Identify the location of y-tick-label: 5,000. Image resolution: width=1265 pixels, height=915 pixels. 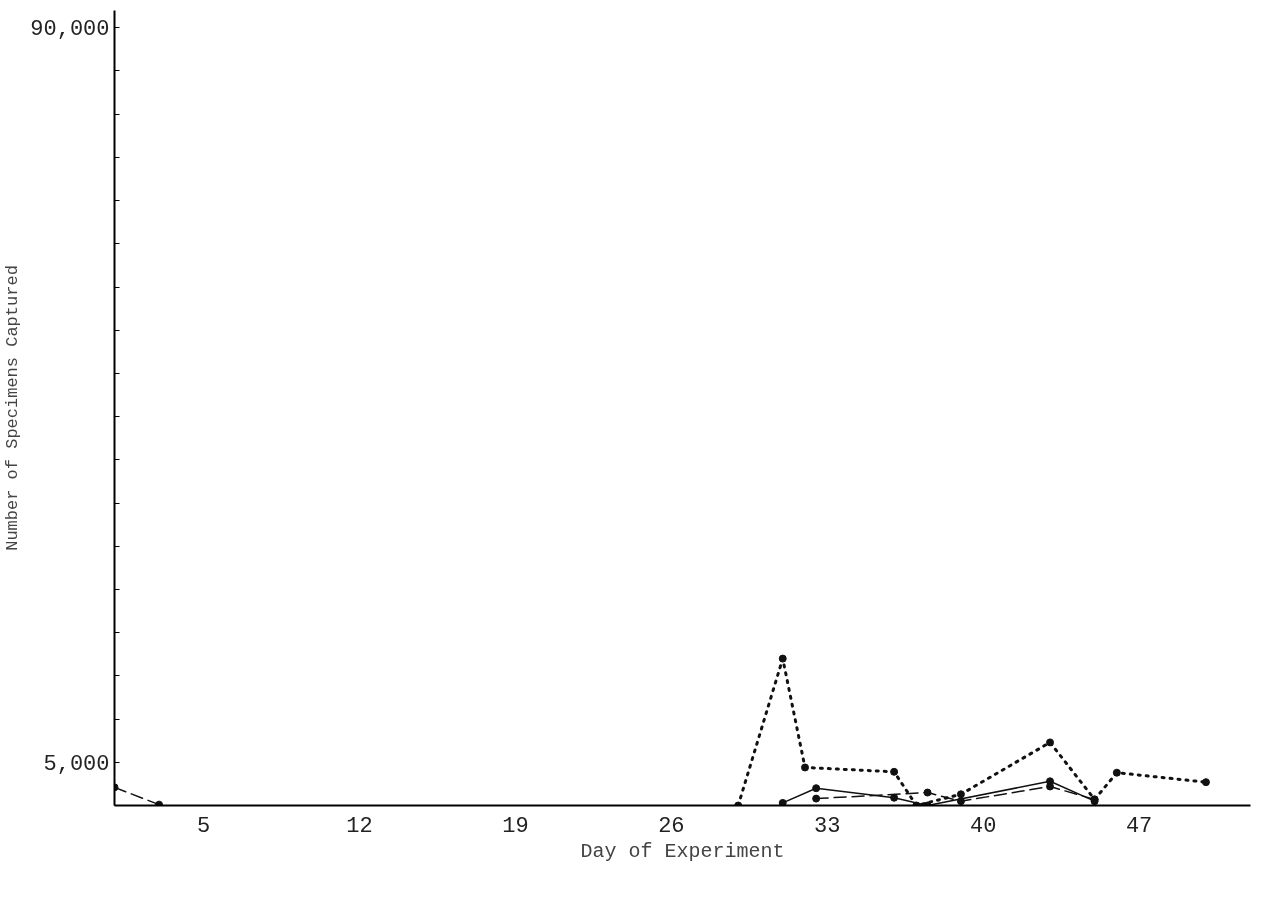
(76, 764).